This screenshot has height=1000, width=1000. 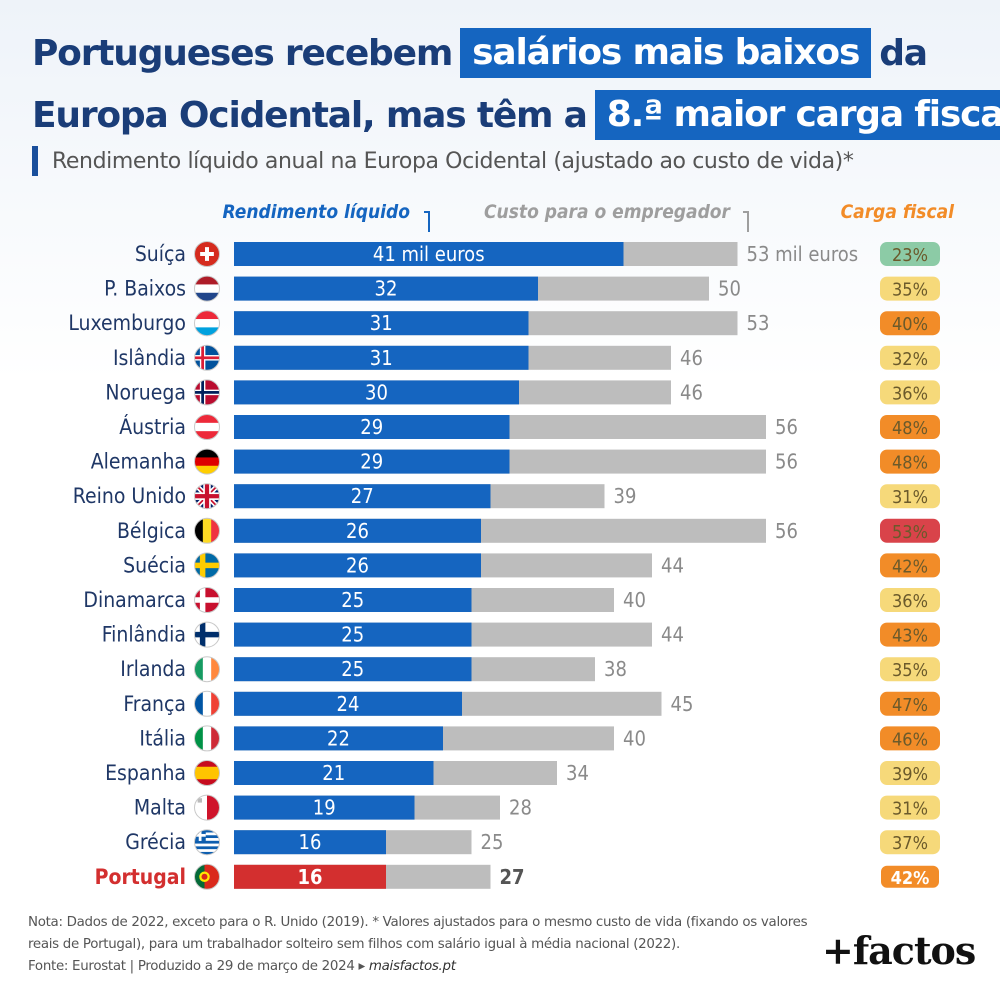 What do you see at coordinates (207, 807) in the screenshot?
I see `flag-icon-mt` at bounding box center [207, 807].